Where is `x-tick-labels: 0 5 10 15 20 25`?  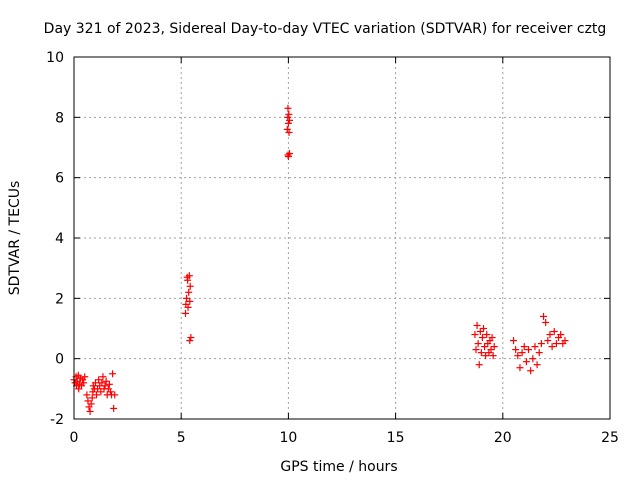 x-tick-labels: 0 5 10 15 20 25 is located at coordinates (344, 438).